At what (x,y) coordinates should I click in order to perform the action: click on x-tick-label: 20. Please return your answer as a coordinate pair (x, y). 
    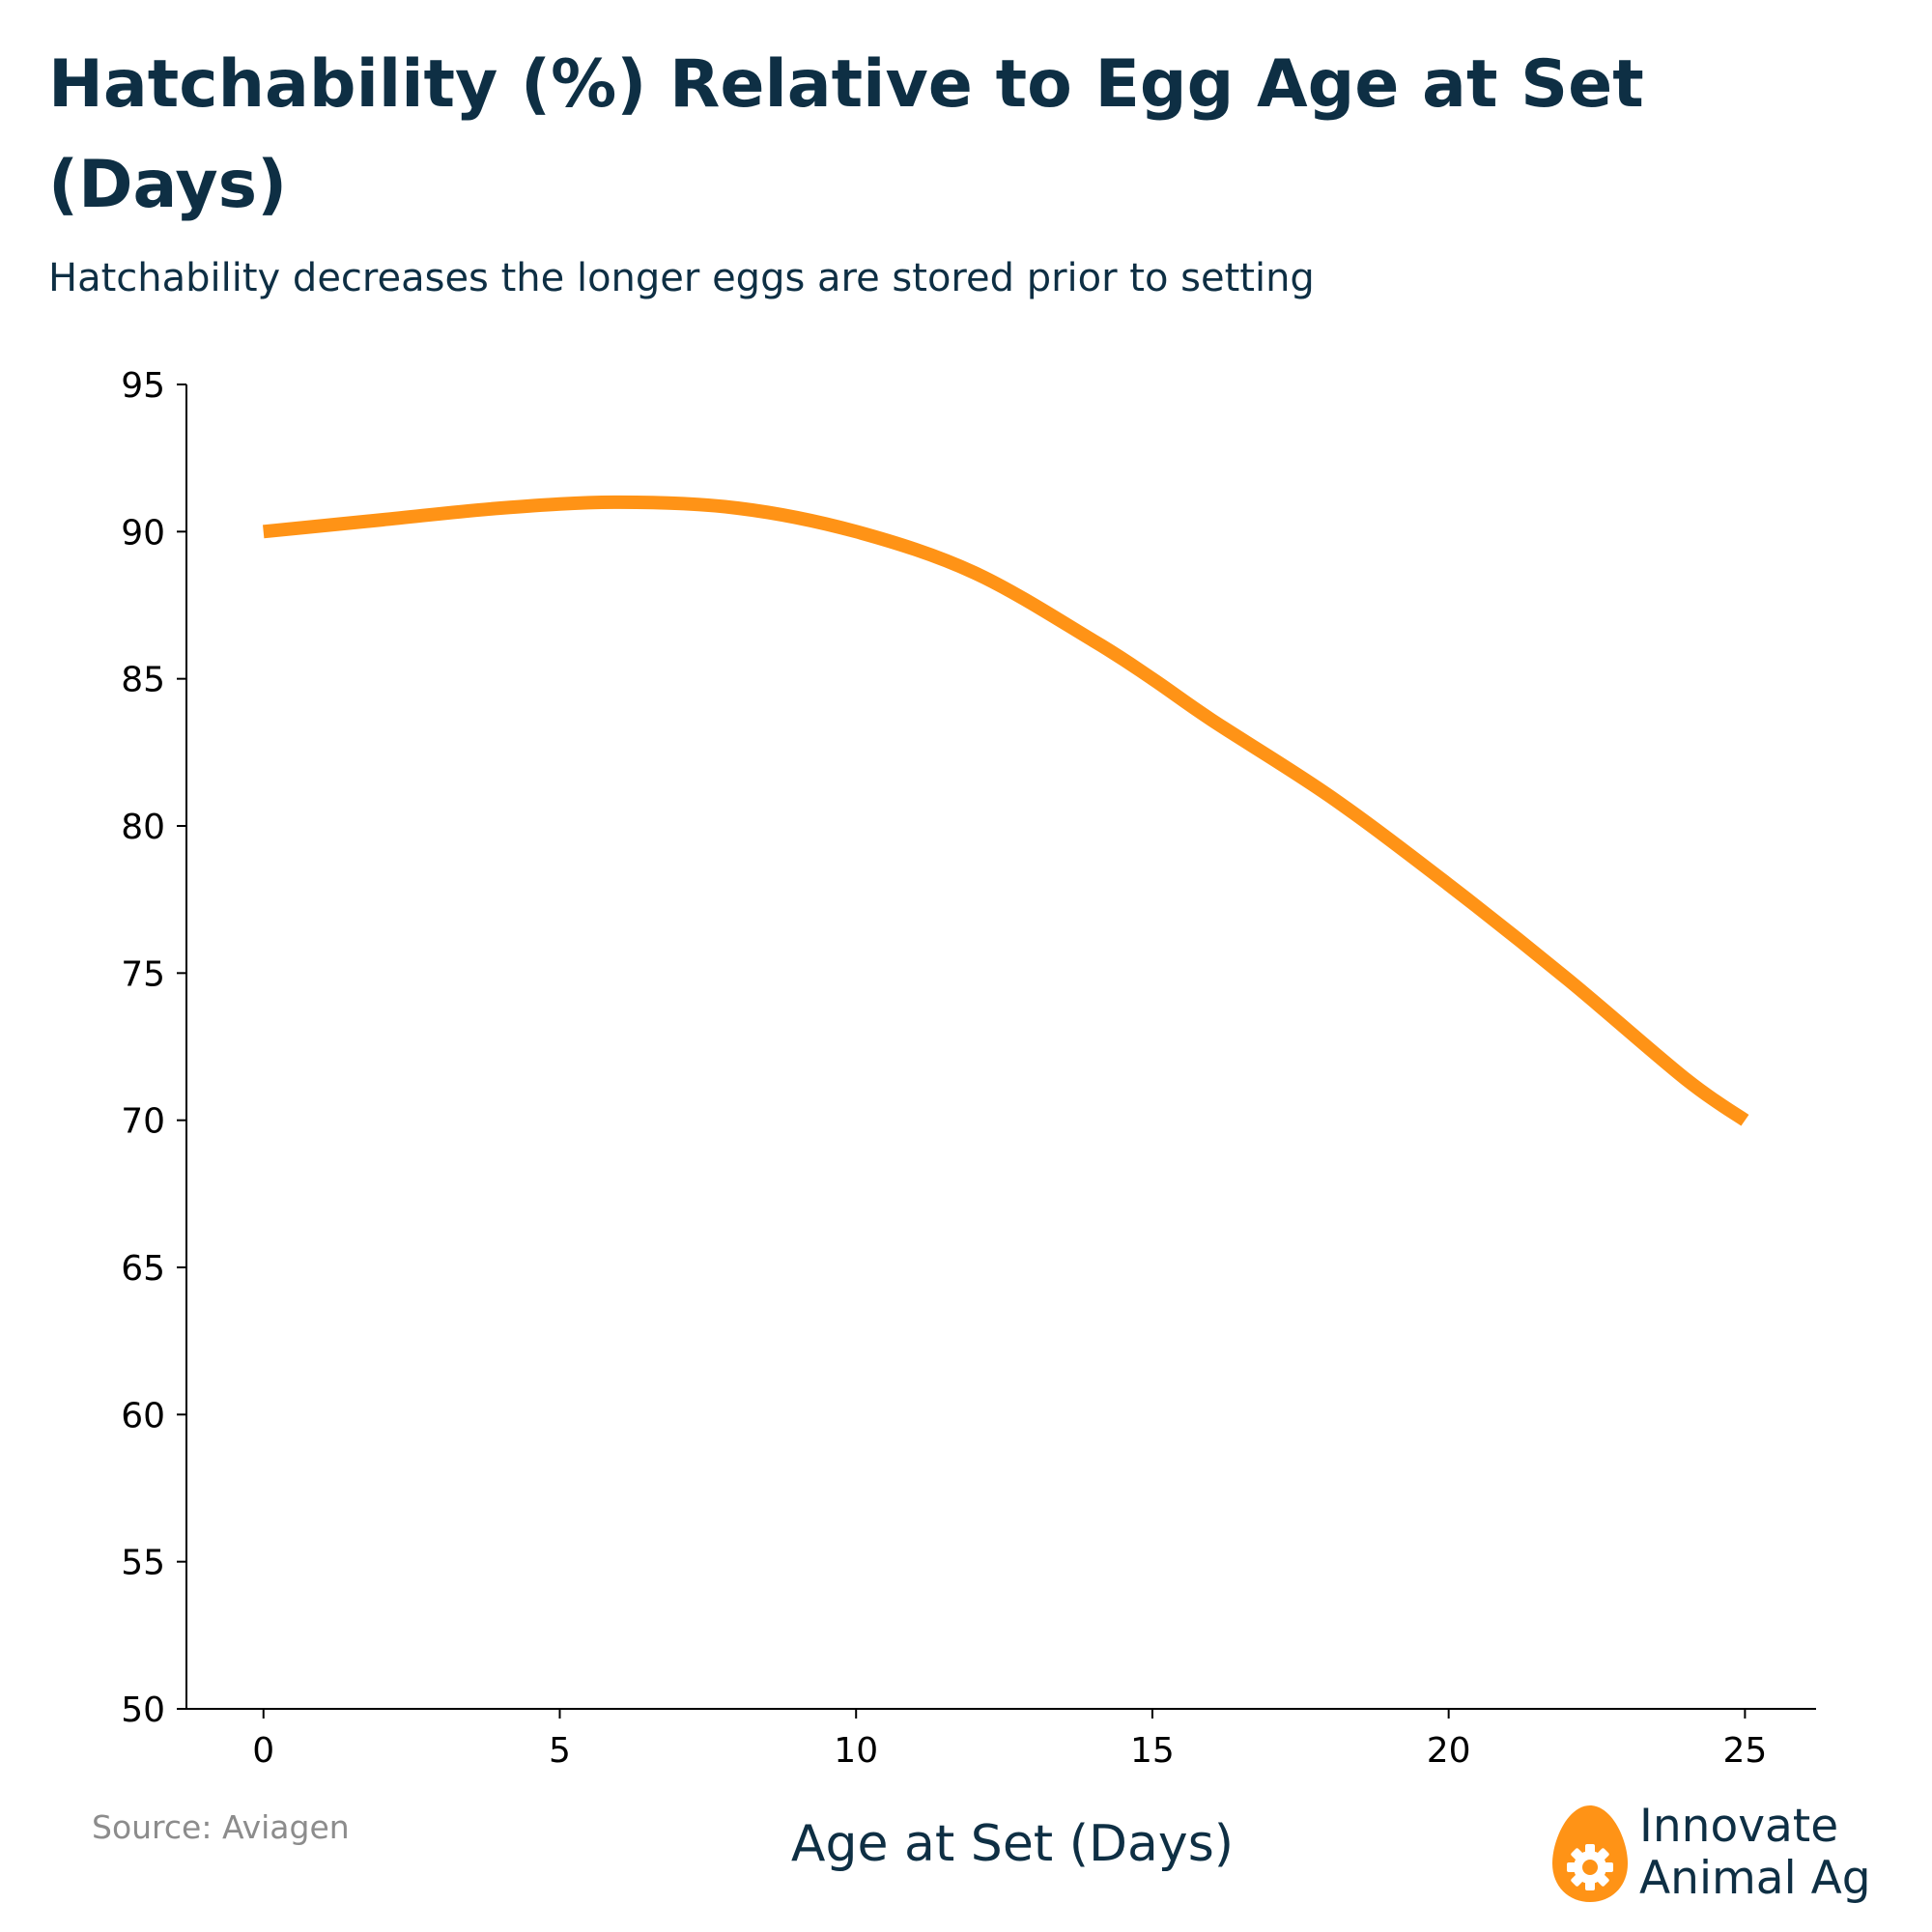
    Looking at the image, I should click on (1449, 1751).